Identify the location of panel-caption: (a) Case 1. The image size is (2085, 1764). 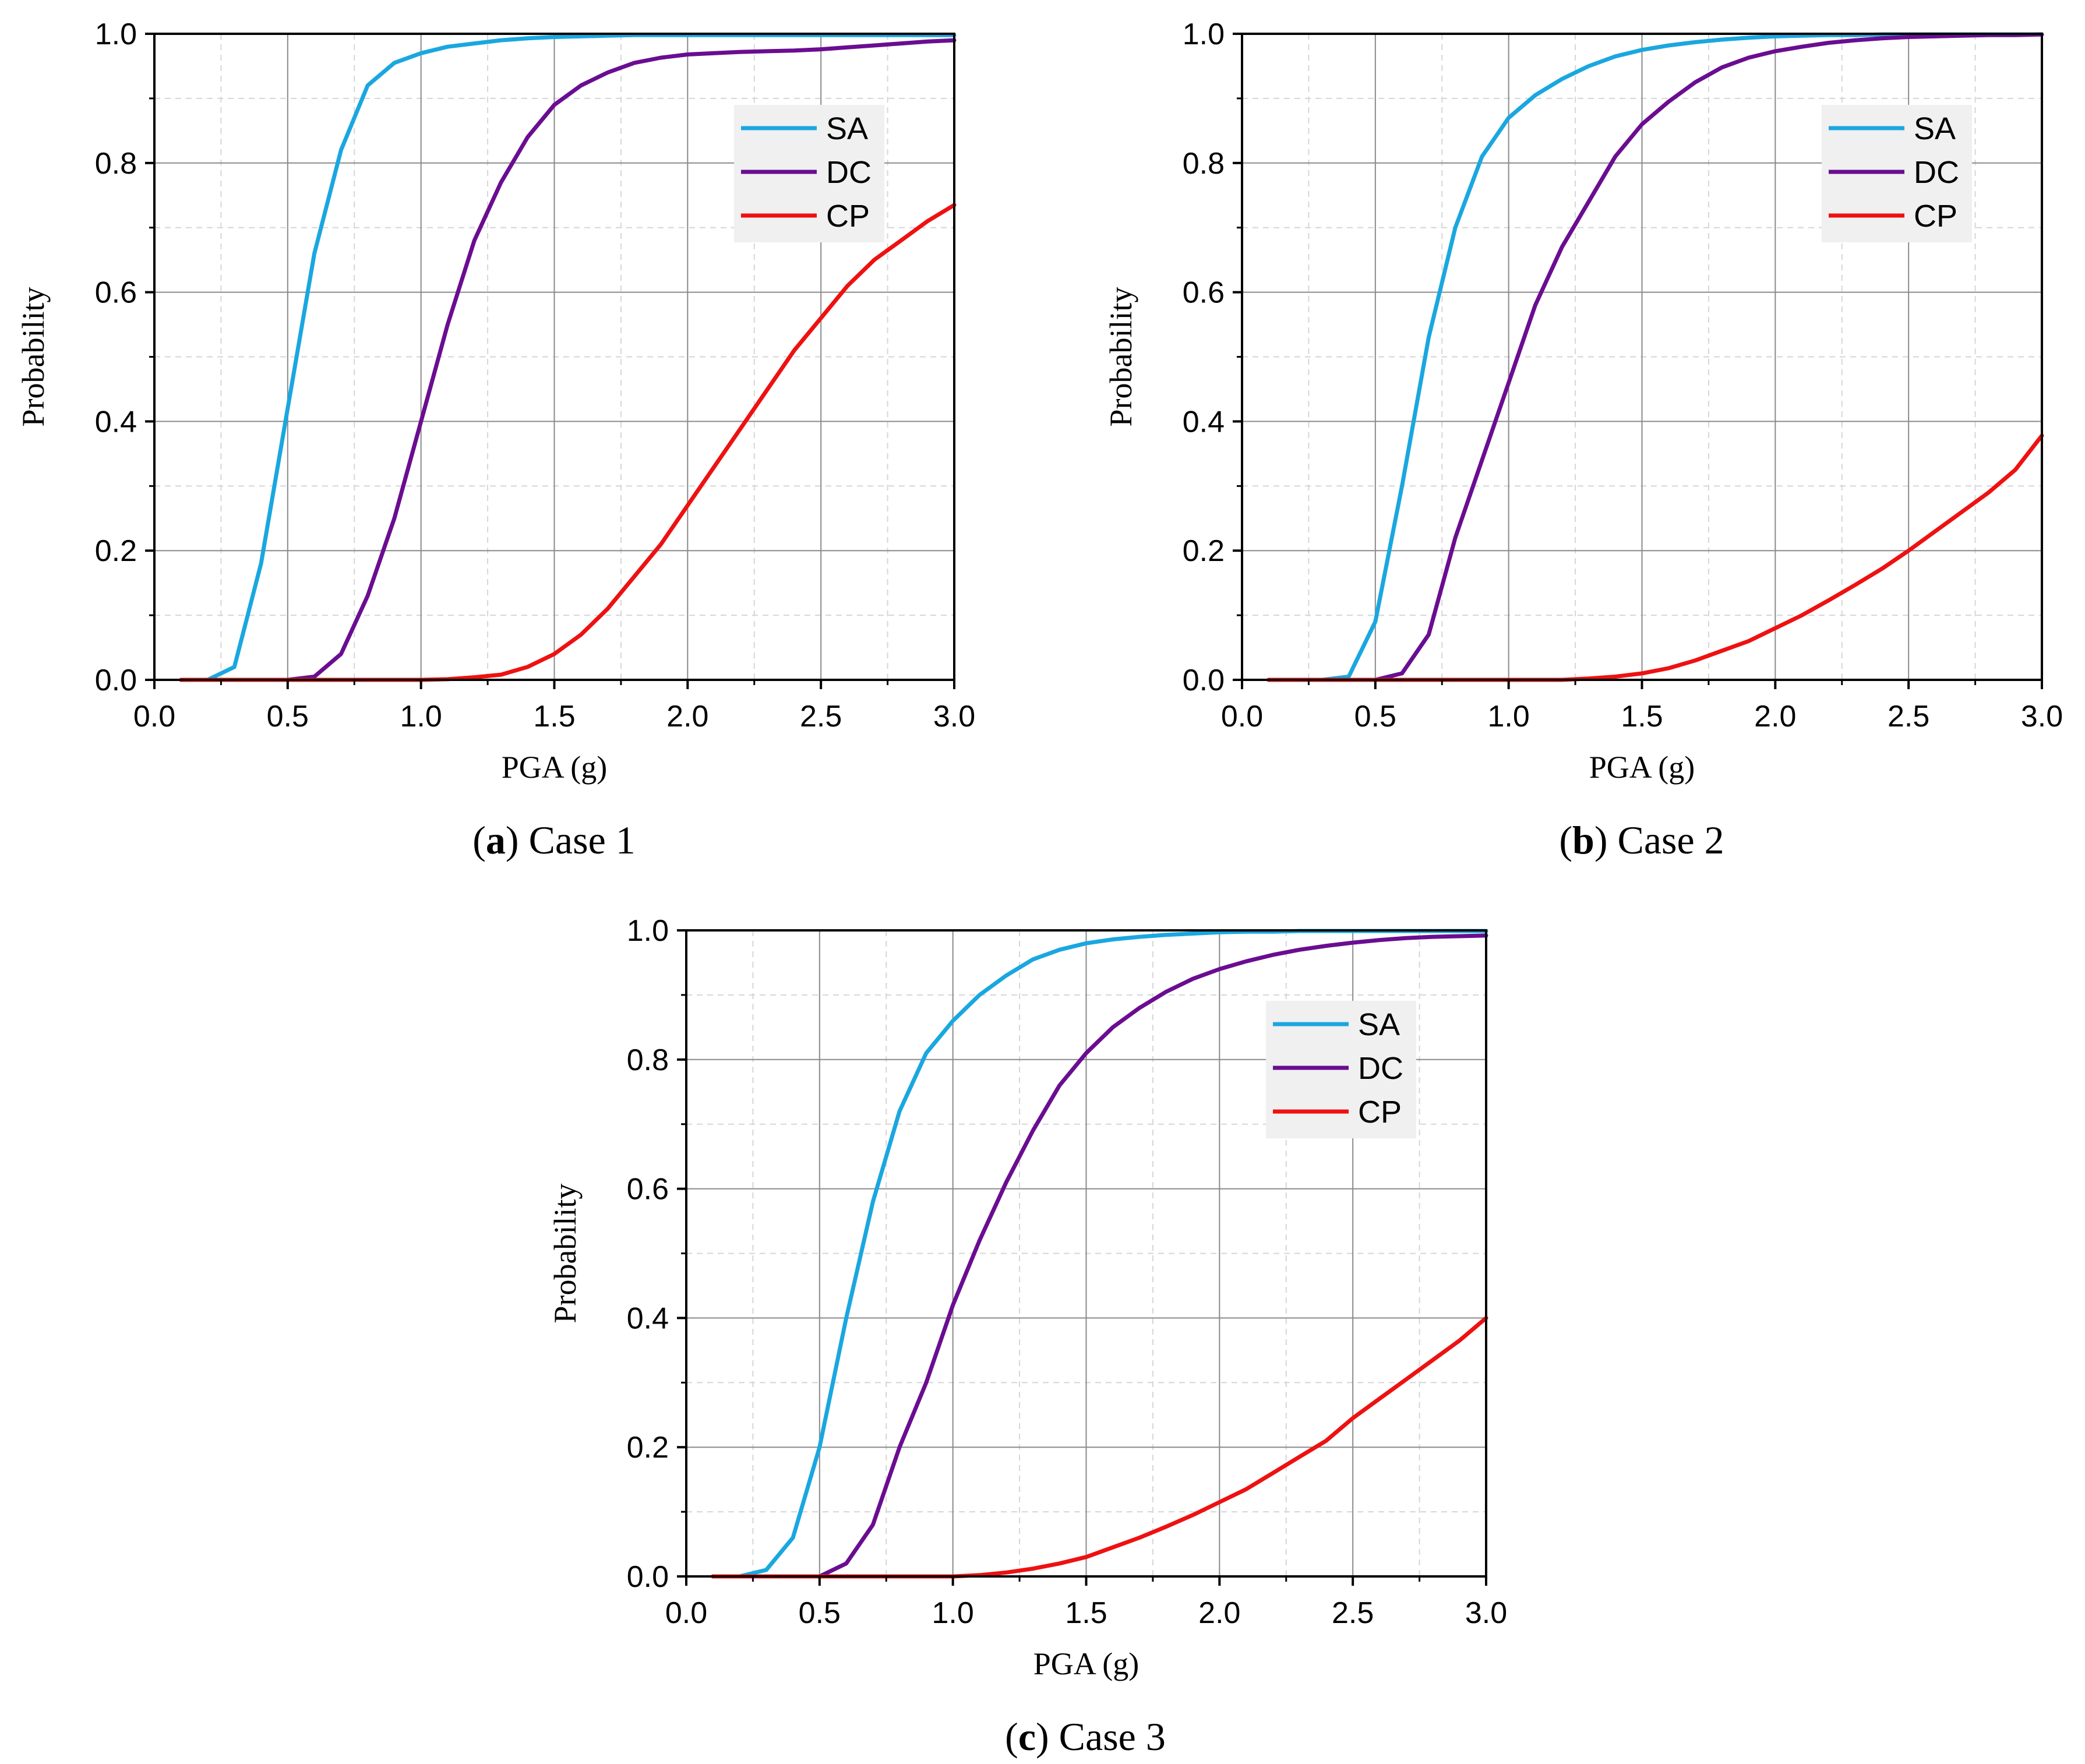
(554, 840).